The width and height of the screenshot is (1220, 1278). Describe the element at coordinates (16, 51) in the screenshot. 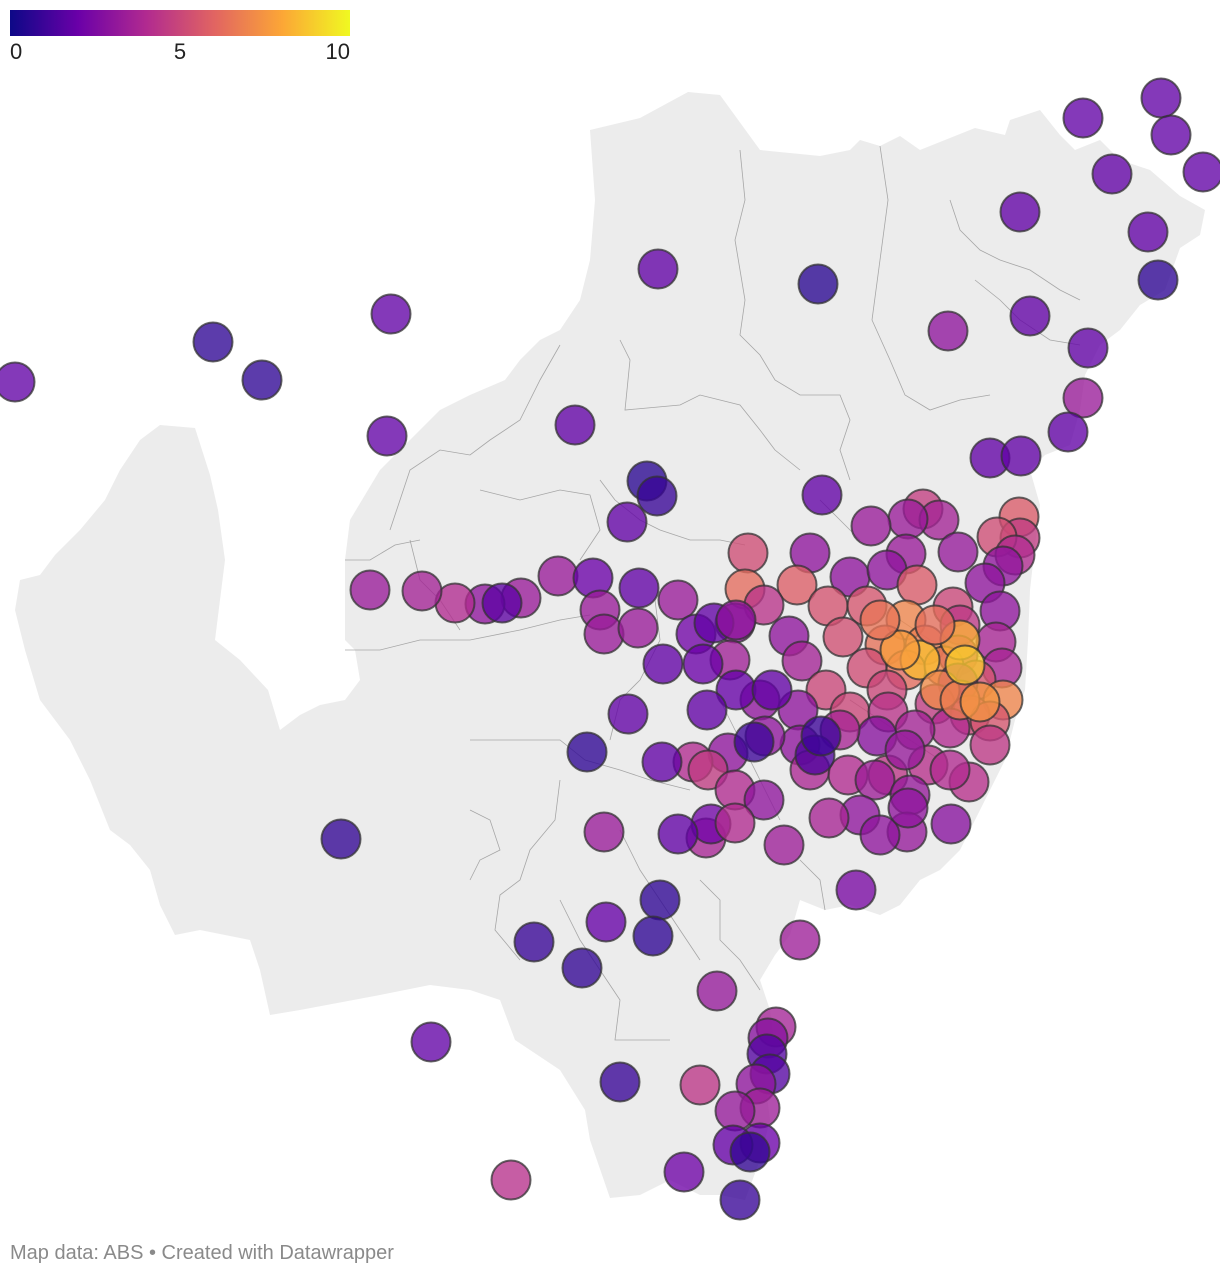

I see `legend-tick-min: 0` at that location.